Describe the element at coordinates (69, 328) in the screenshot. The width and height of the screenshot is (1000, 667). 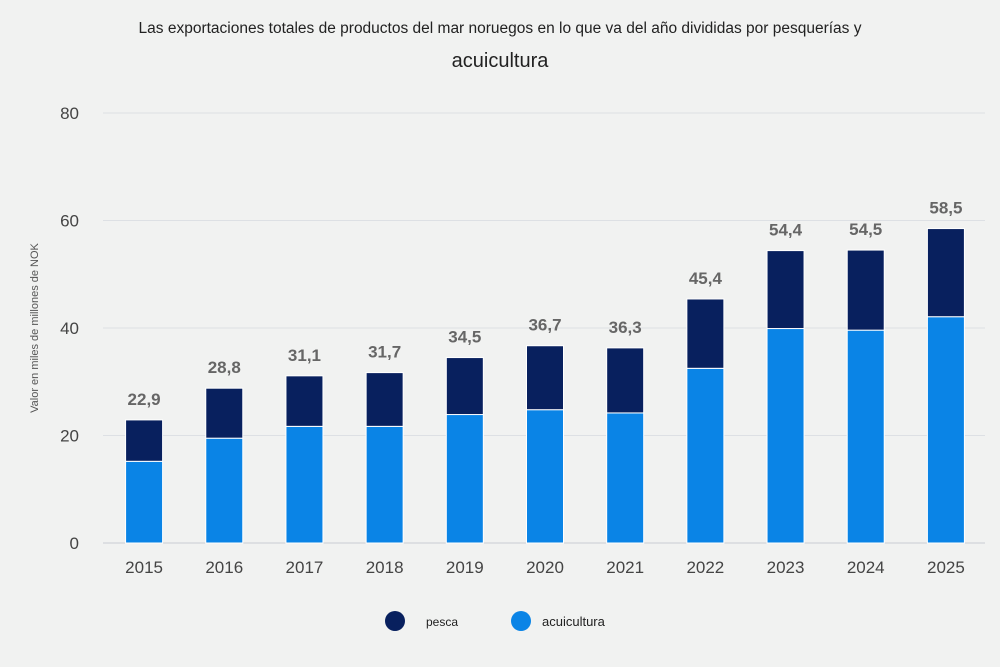
I see `y-tick-label: 40` at that location.